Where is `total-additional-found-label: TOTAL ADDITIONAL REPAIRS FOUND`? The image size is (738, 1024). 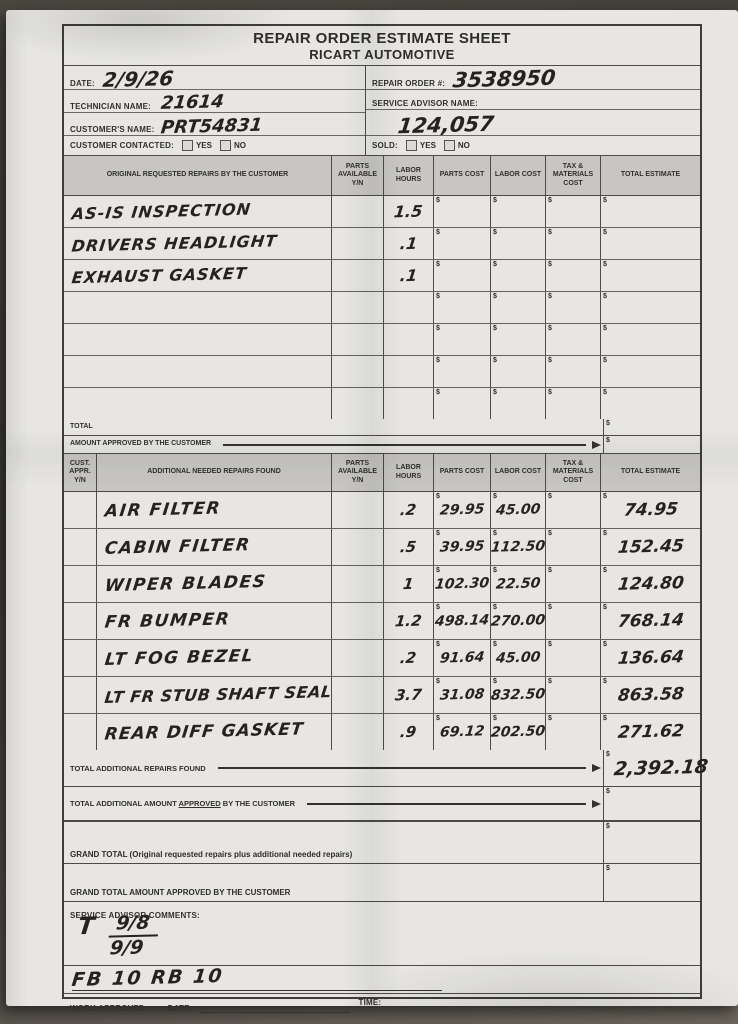 total-additional-found-label: TOTAL ADDITIONAL REPAIRS FOUND is located at coordinates (138, 768).